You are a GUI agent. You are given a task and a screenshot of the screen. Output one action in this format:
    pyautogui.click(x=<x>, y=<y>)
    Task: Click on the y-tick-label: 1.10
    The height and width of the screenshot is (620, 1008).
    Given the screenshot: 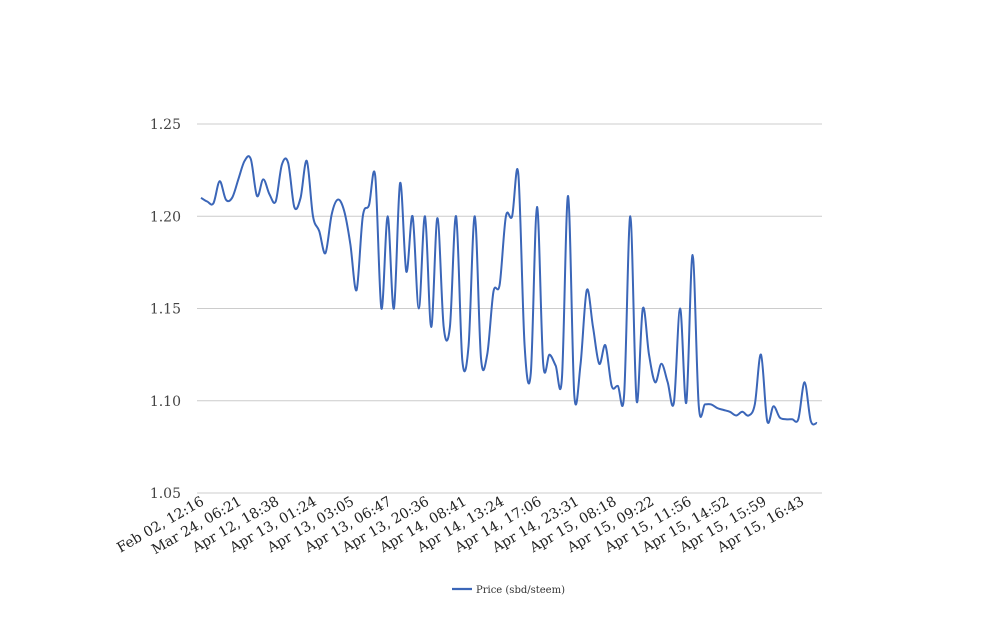 What is the action you would take?
    pyautogui.click(x=165, y=402)
    